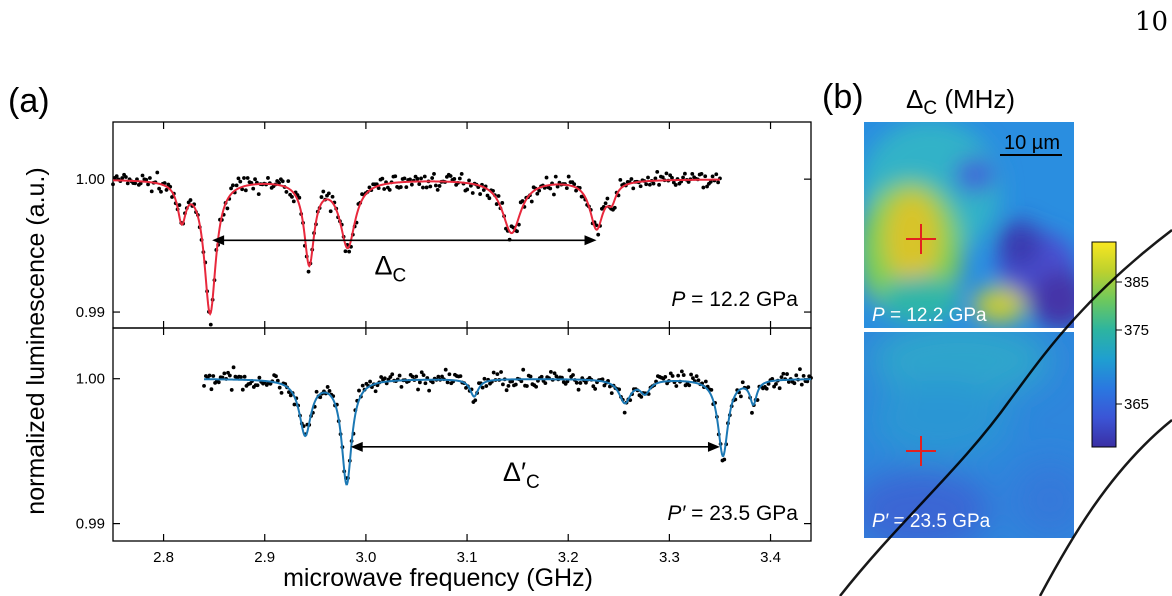  I want to click on map-bottom-pressure: P′ = 23.5 GPa, so click(931, 521).